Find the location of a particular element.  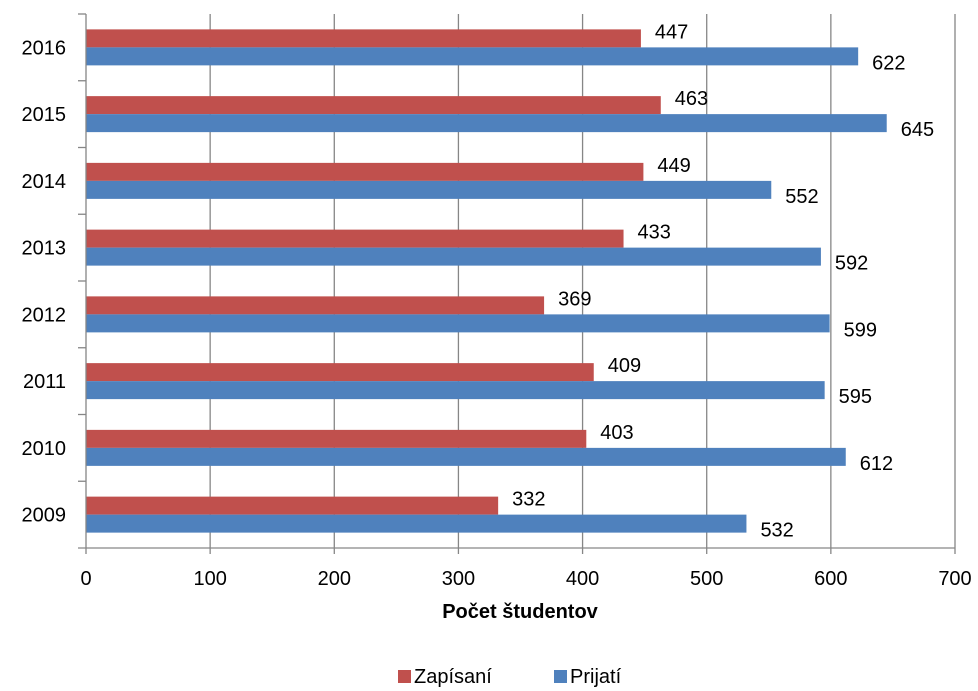

data-label: 433 is located at coordinates (654, 233).